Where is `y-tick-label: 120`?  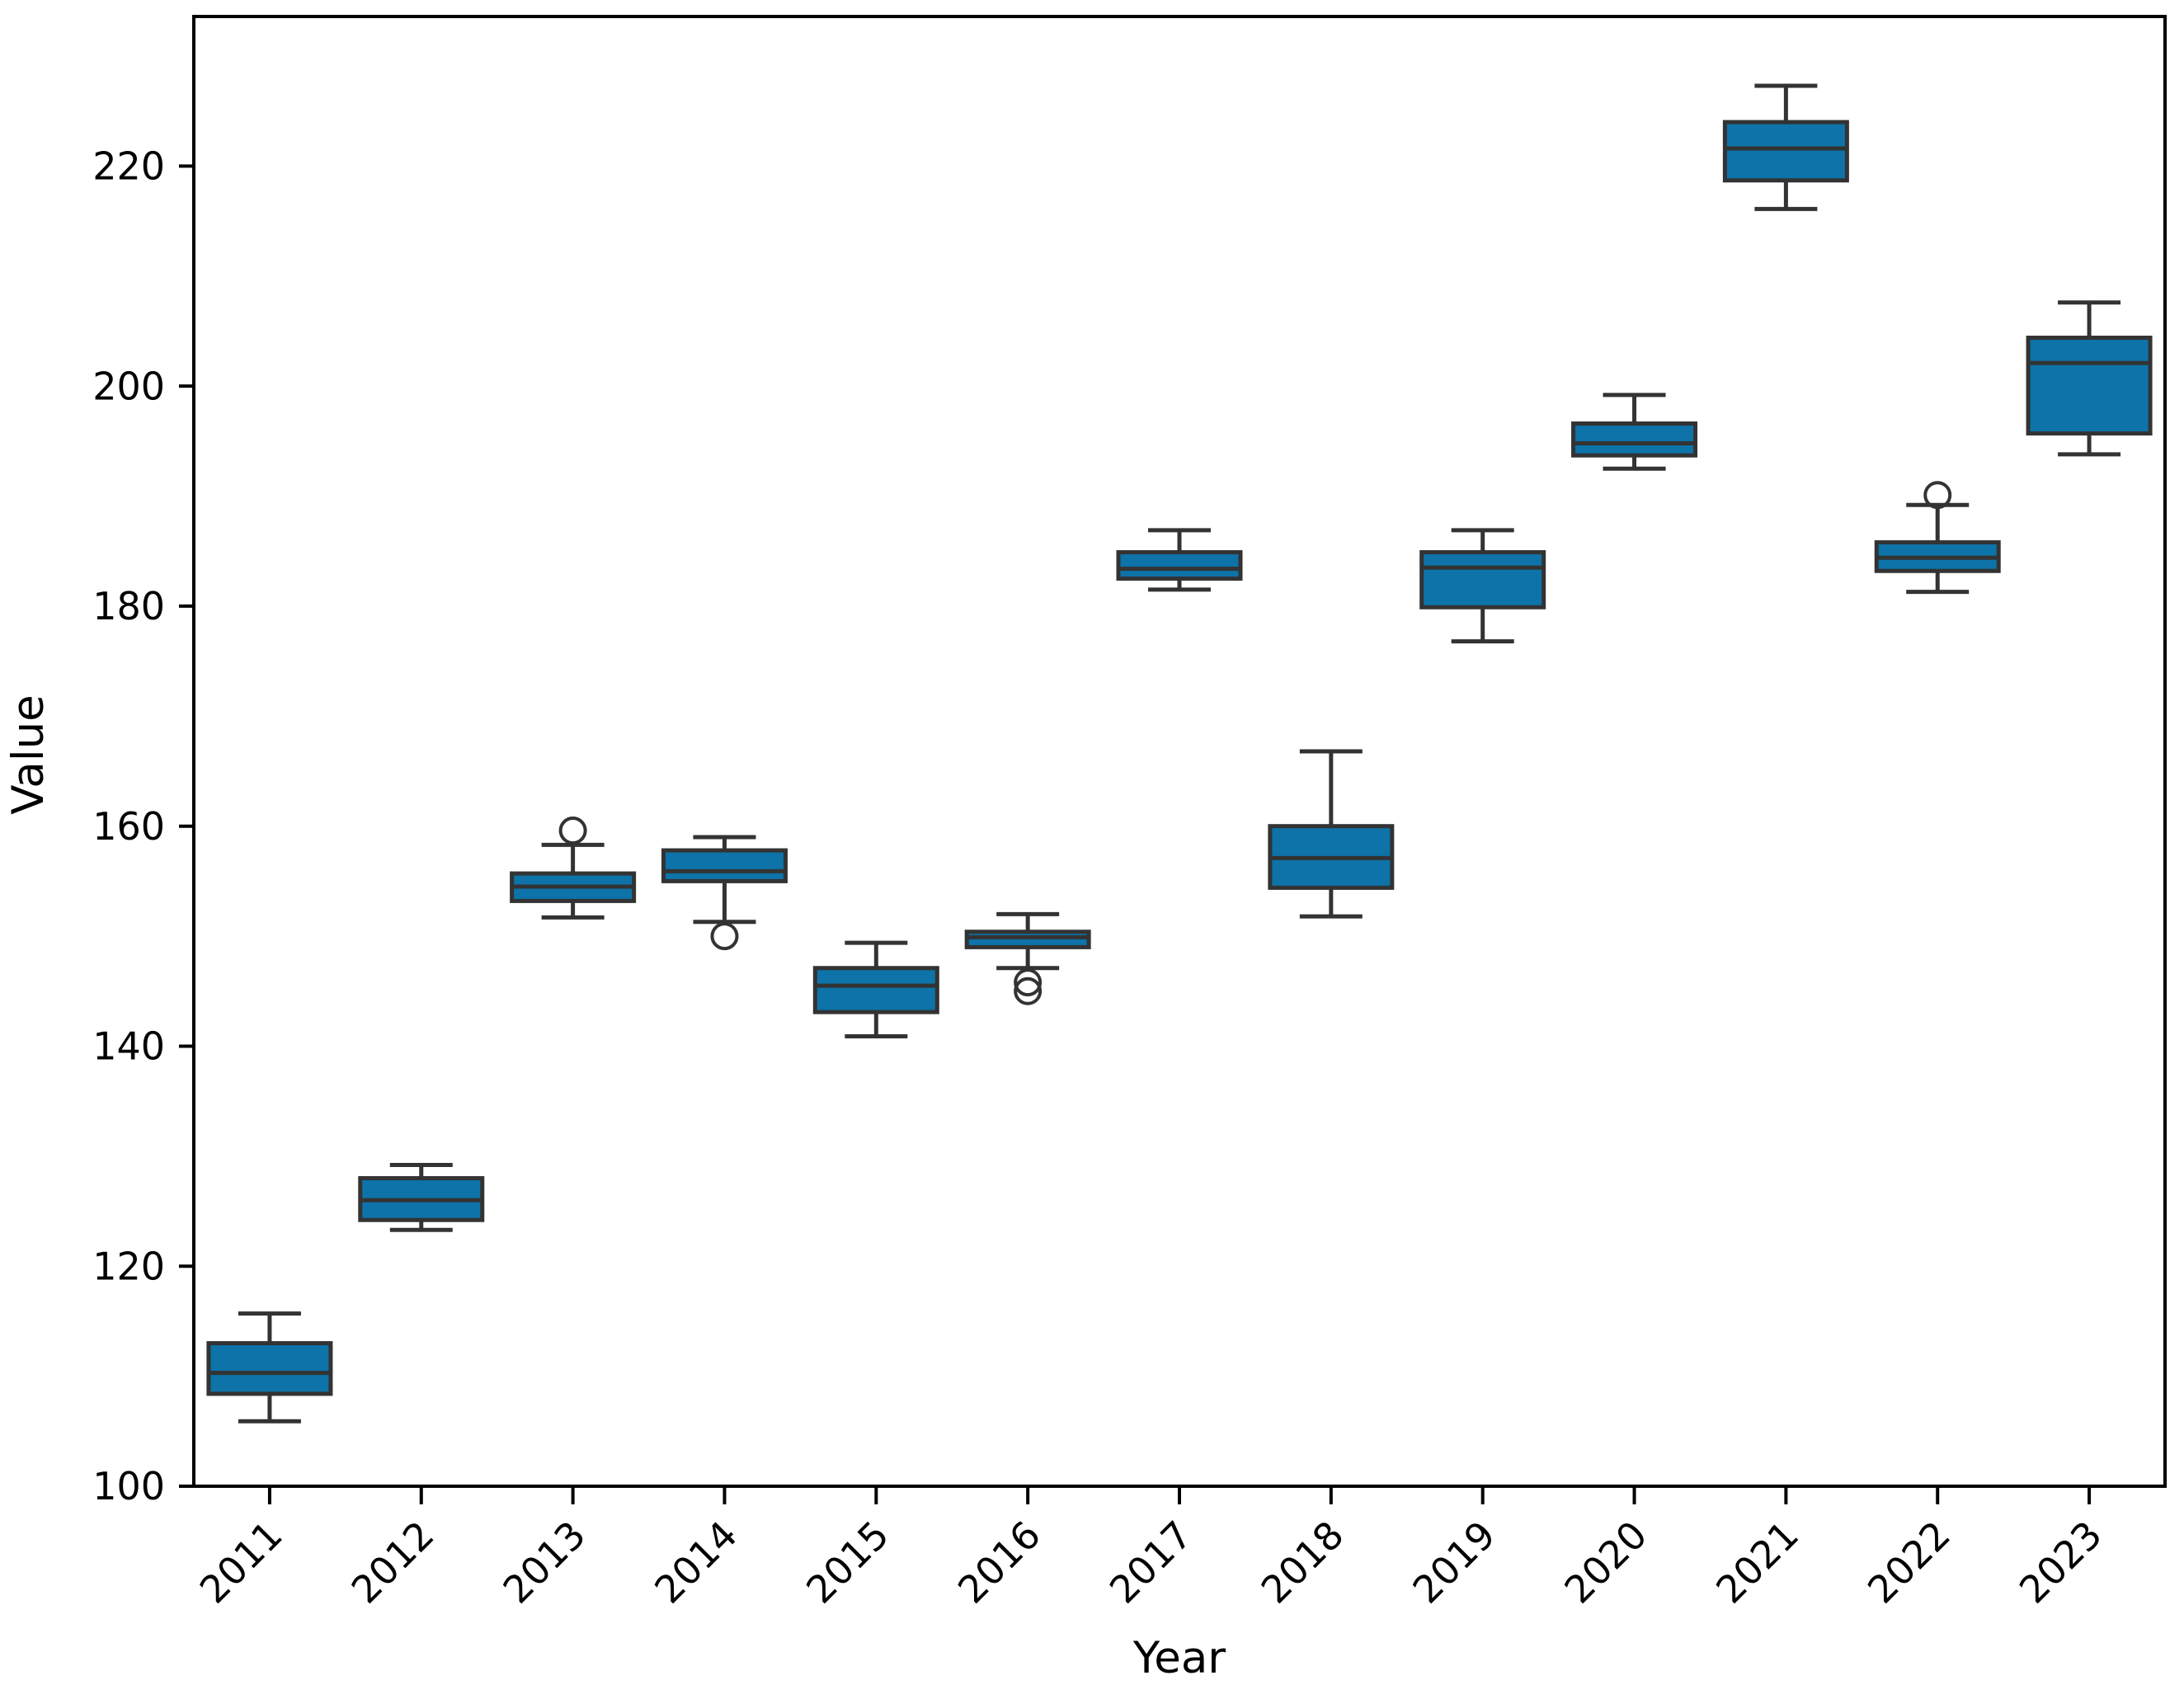
y-tick-label: 120 is located at coordinates (128, 1266).